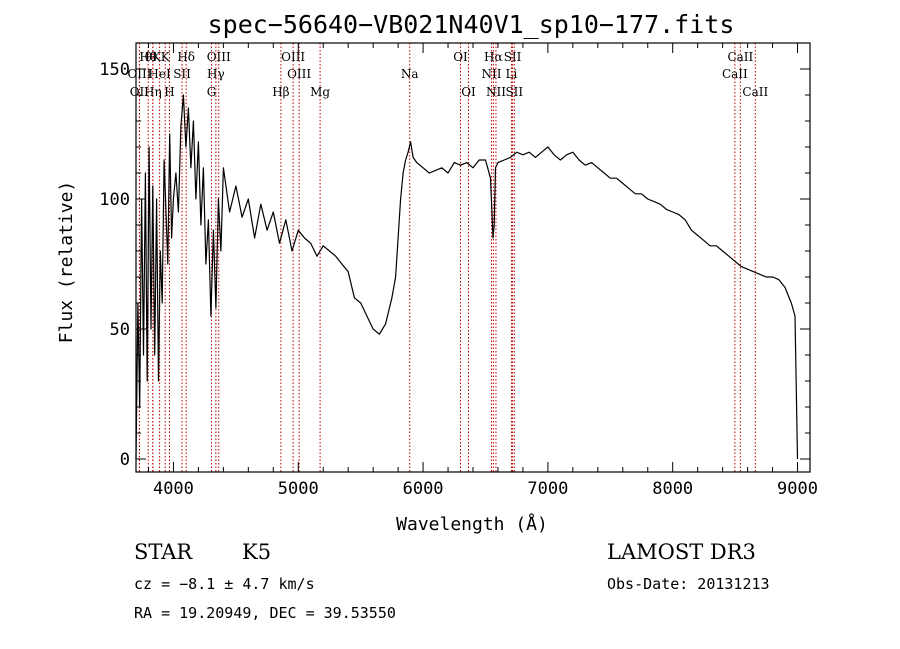 This screenshot has height=649, width=900. I want to click on object-subclass: K5, so click(257, 552).